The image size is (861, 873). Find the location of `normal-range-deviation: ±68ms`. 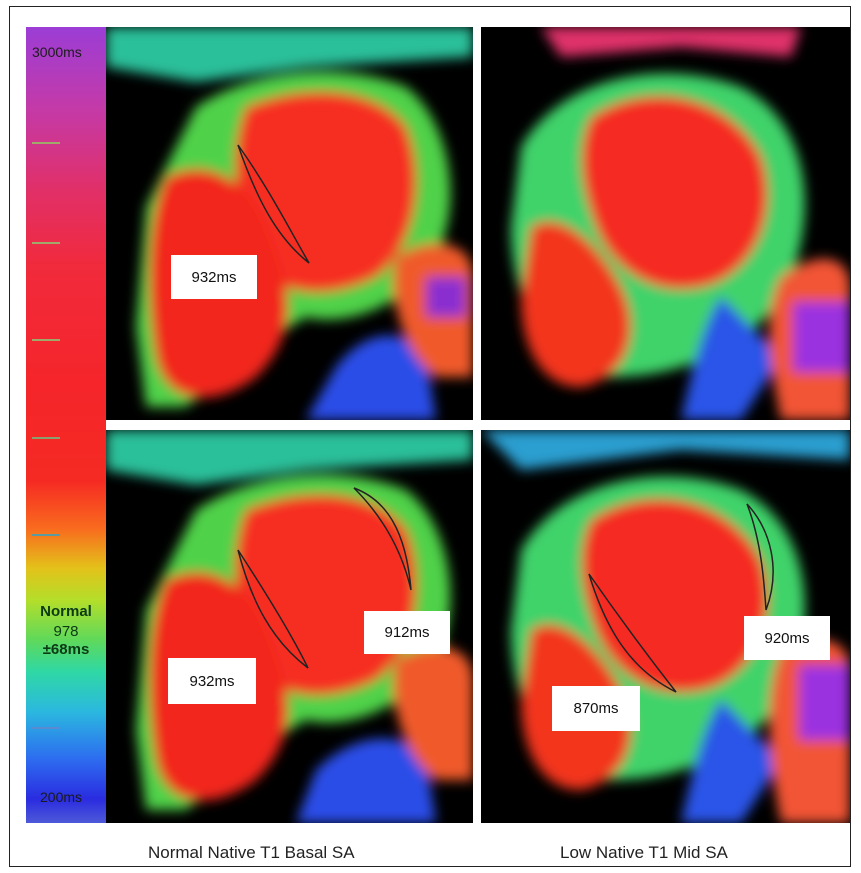

normal-range-deviation: ±68ms is located at coordinates (66, 649).